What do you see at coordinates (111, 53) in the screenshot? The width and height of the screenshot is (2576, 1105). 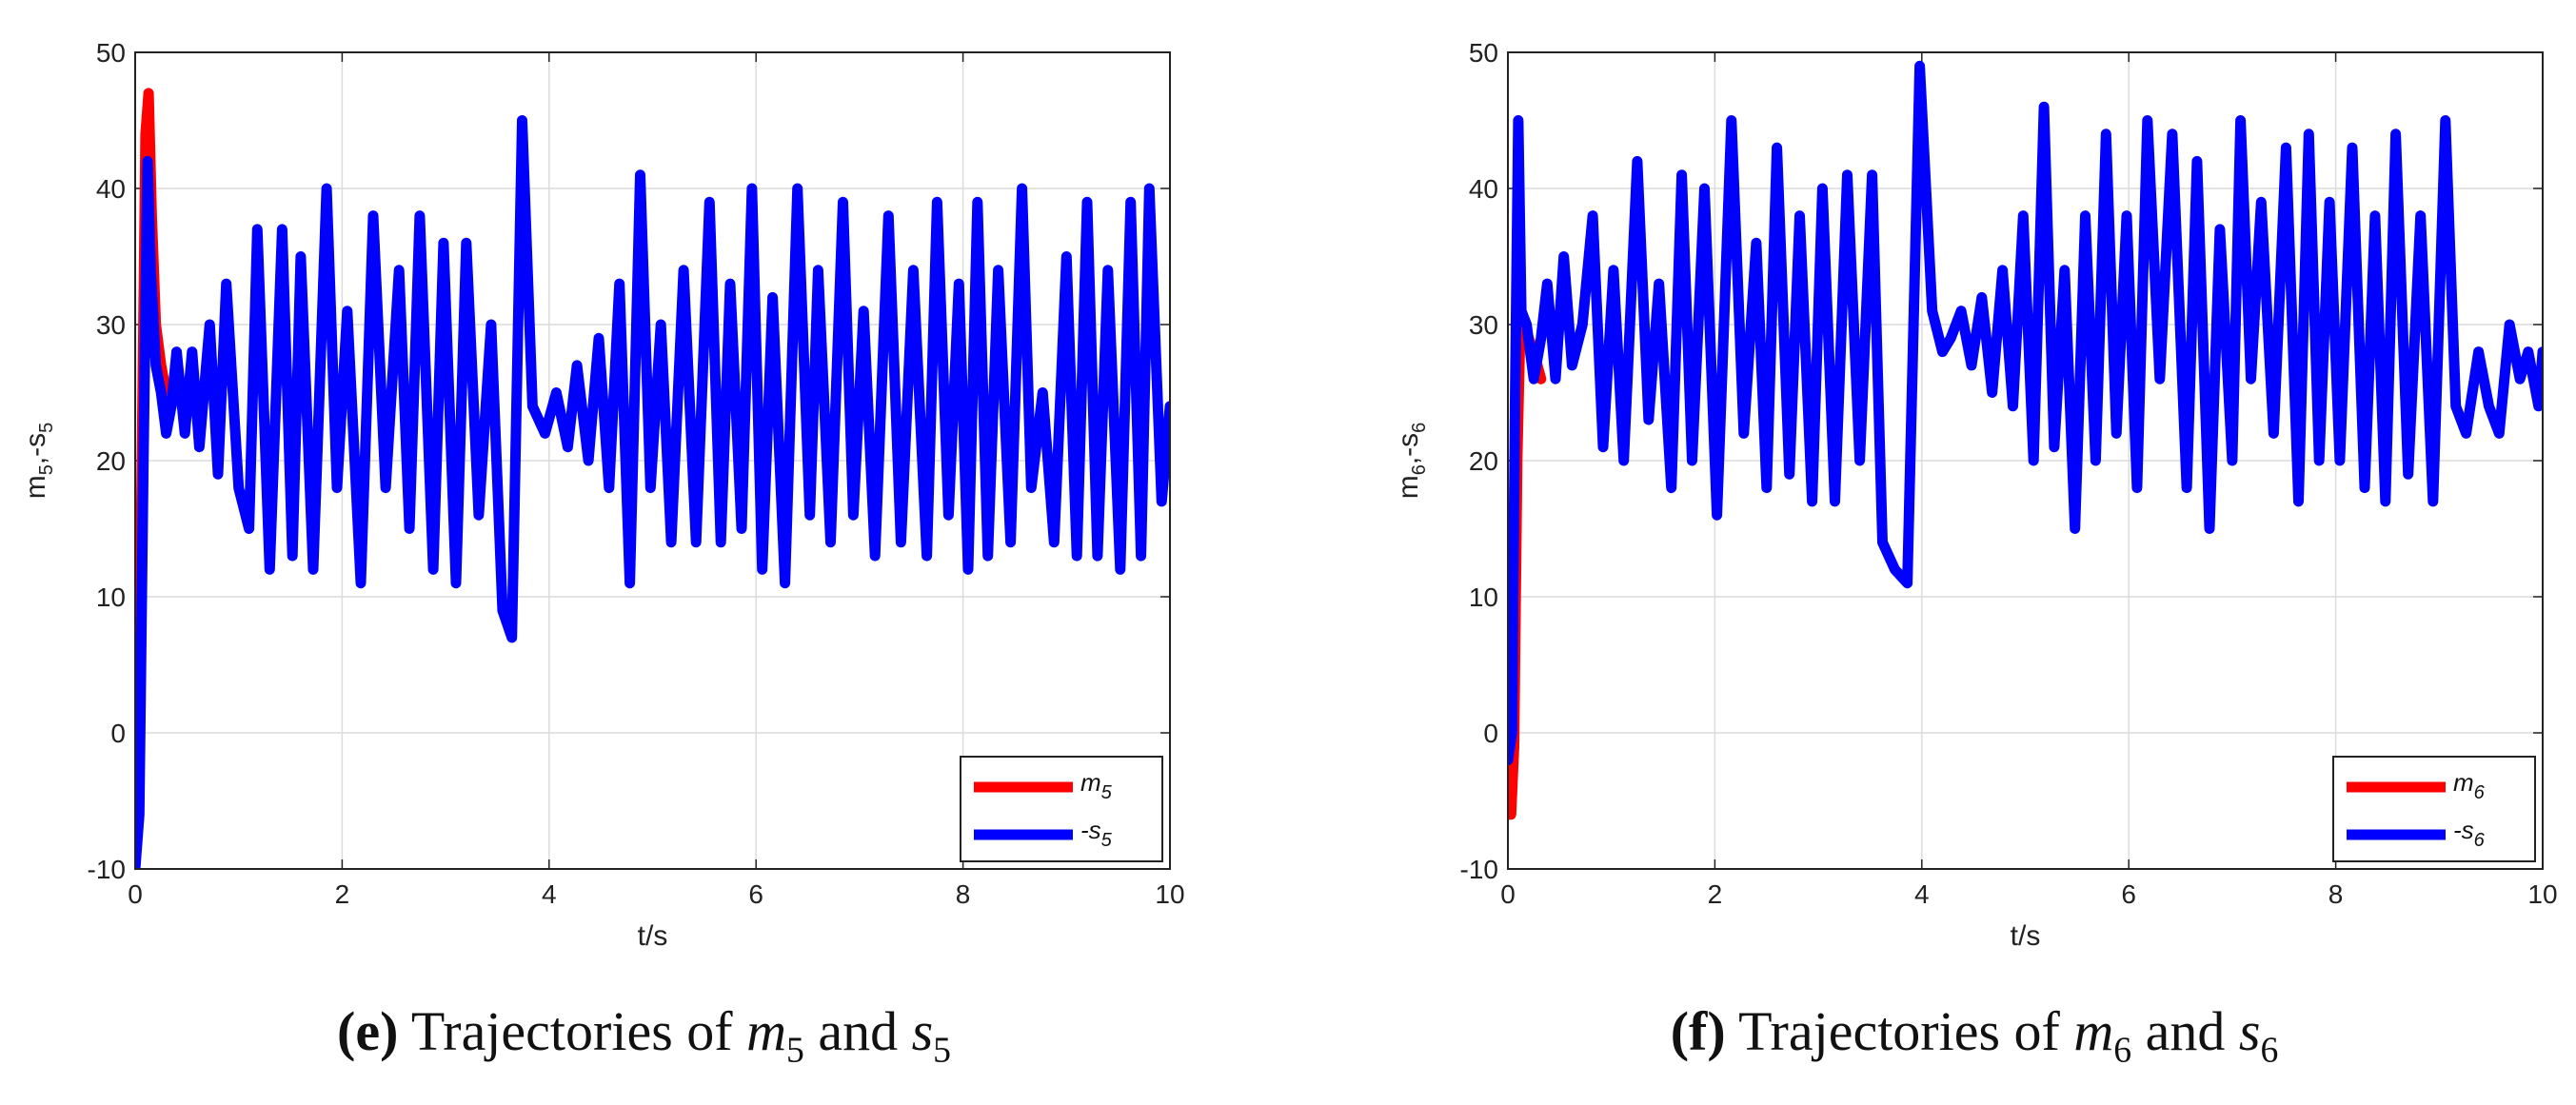 I see `chart-e-ytick-label-6: 50` at bounding box center [111, 53].